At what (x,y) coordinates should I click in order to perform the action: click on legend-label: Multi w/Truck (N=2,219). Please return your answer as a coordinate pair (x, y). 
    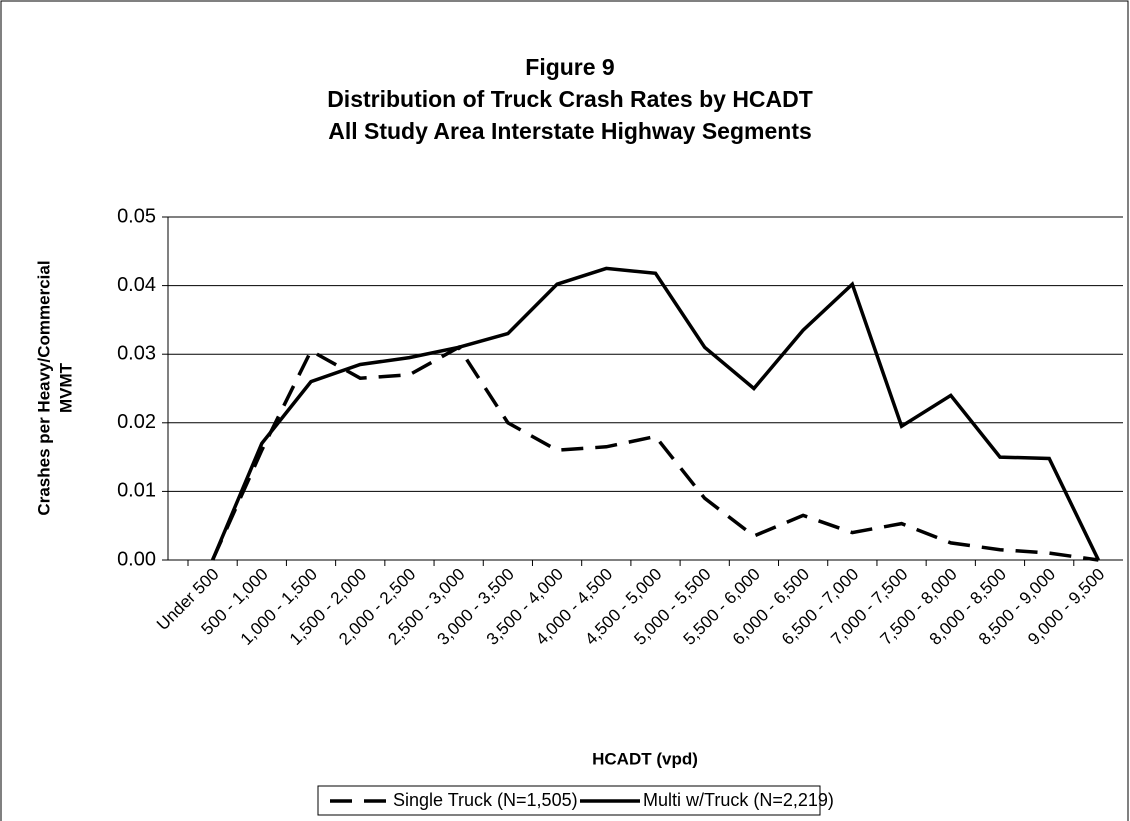
    Looking at the image, I should click on (738, 800).